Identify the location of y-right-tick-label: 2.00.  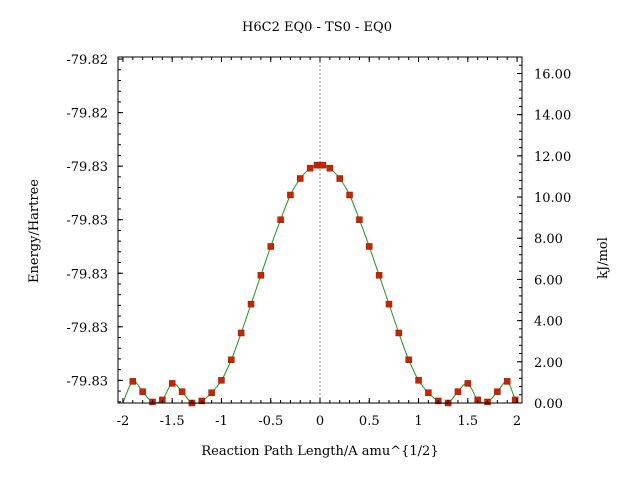
(548, 363).